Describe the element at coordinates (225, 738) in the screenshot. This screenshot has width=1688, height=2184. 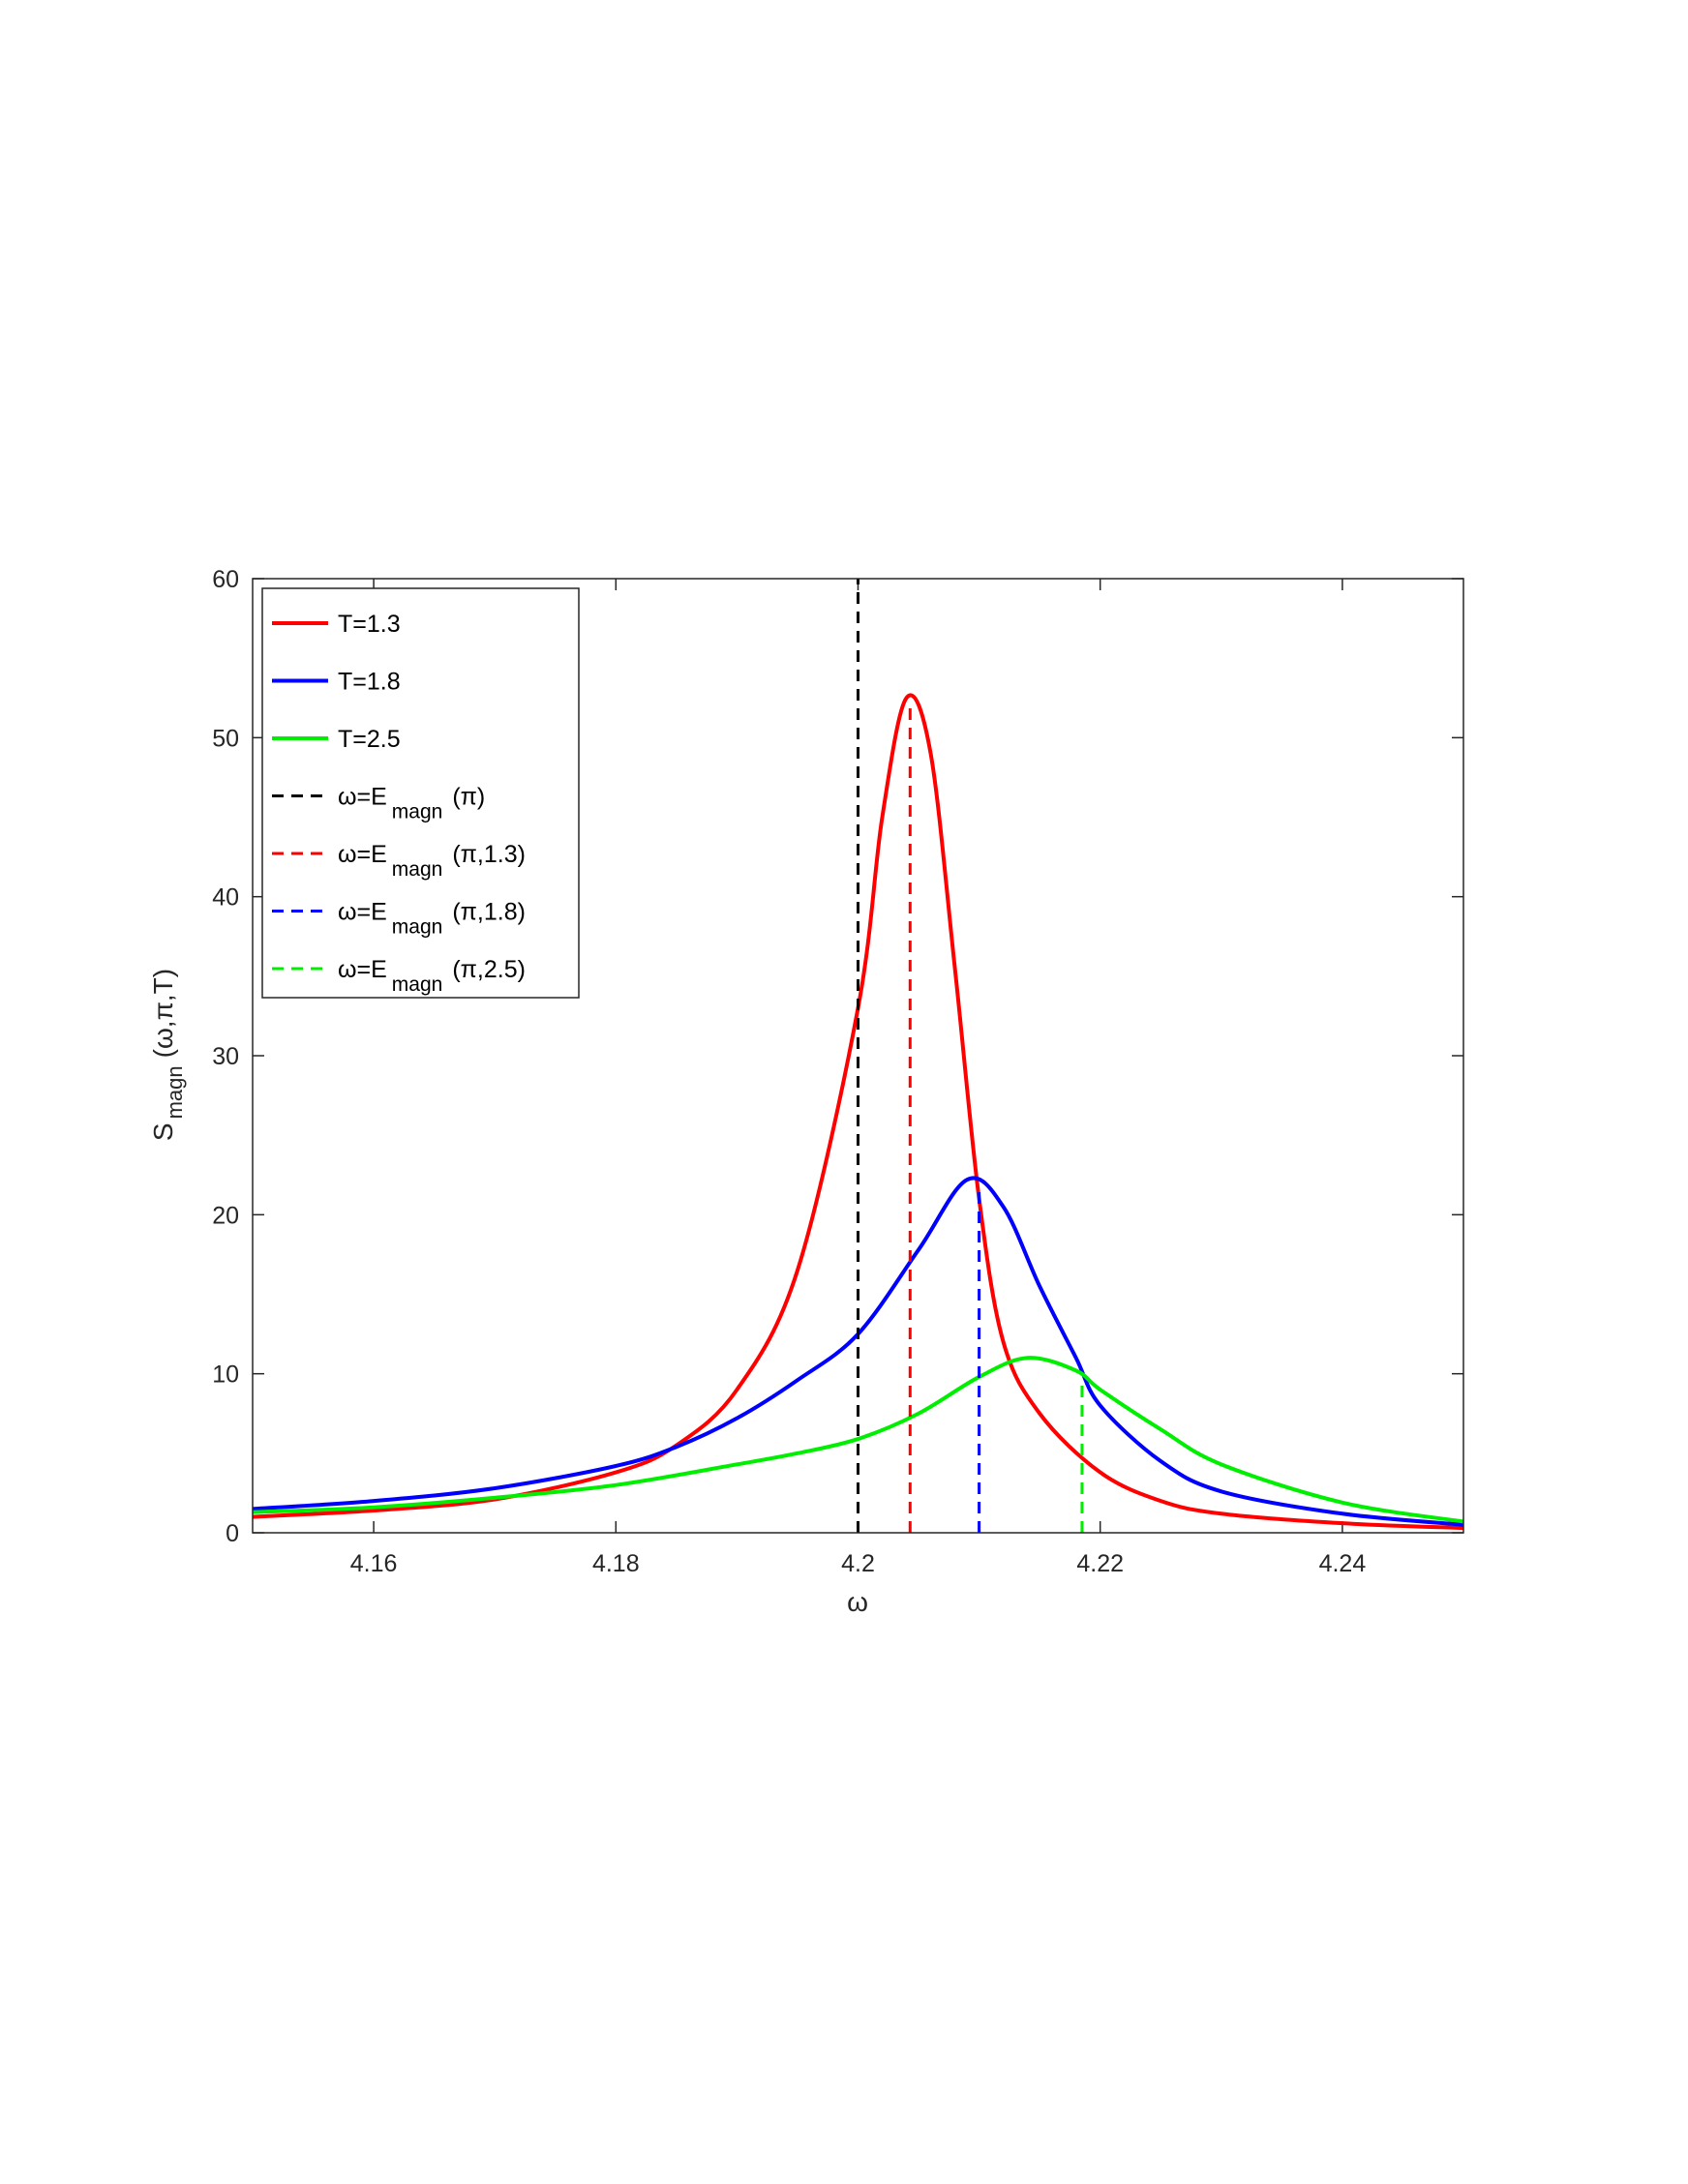
I see `y-tick-label: 50` at that location.